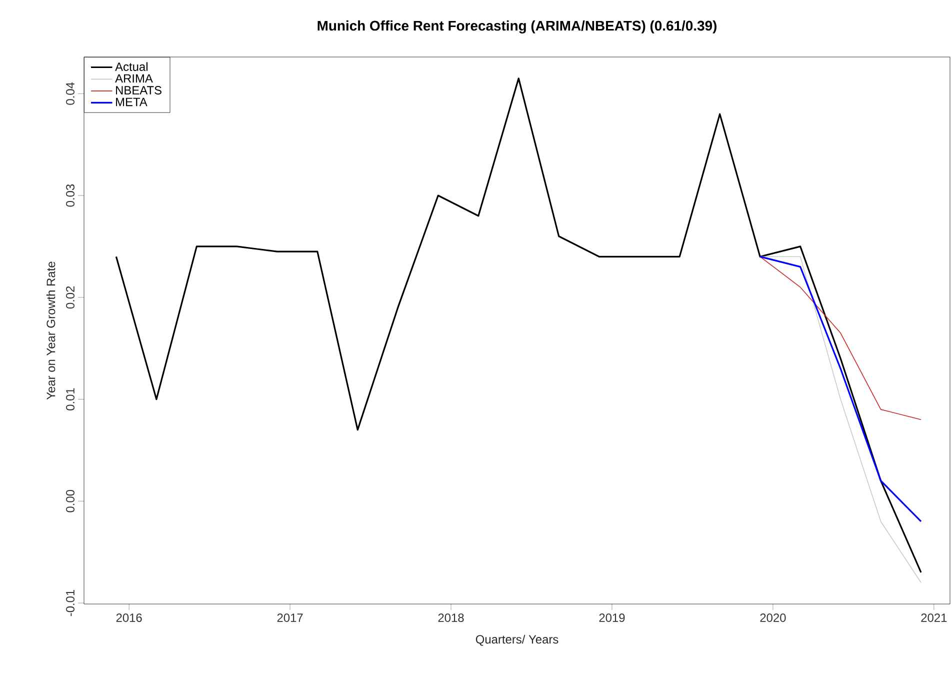 The height and width of the screenshot is (677, 952). I want to click on x-tick-label: 2017, so click(290, 618).